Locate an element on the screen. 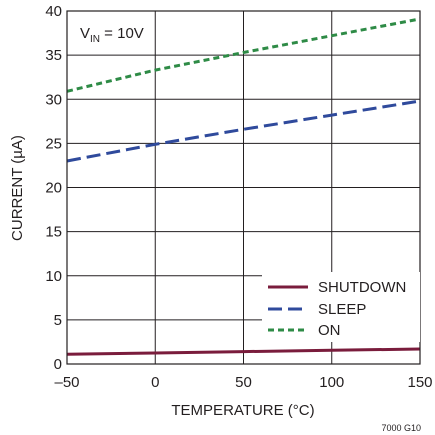 This screenshot has height=435, width=435. x-tick-label: 50 is located at coordinates (243, 382).